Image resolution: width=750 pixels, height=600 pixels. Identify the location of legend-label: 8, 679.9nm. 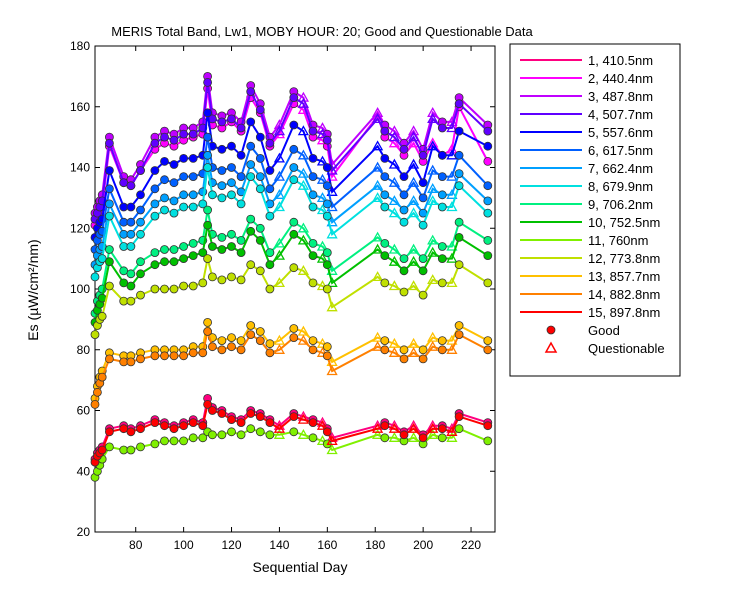
(620, 186).